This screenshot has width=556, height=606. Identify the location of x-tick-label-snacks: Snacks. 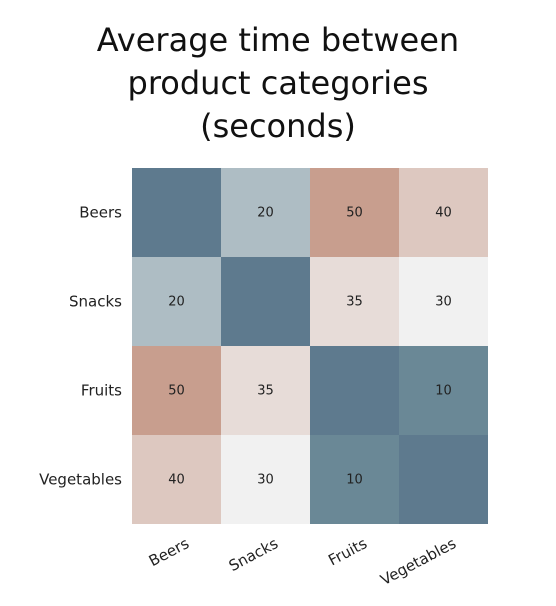
(253, 554).